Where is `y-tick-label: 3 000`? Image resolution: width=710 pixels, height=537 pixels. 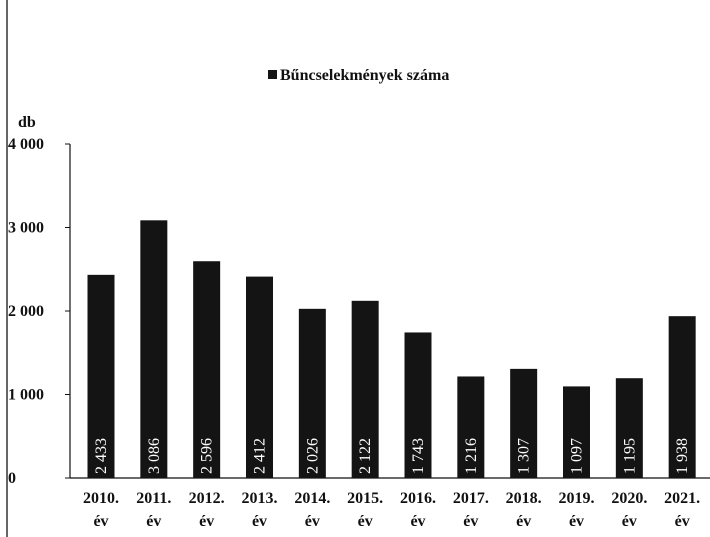
y-tick-label: 3 000 is located at coordinates (26, 228).